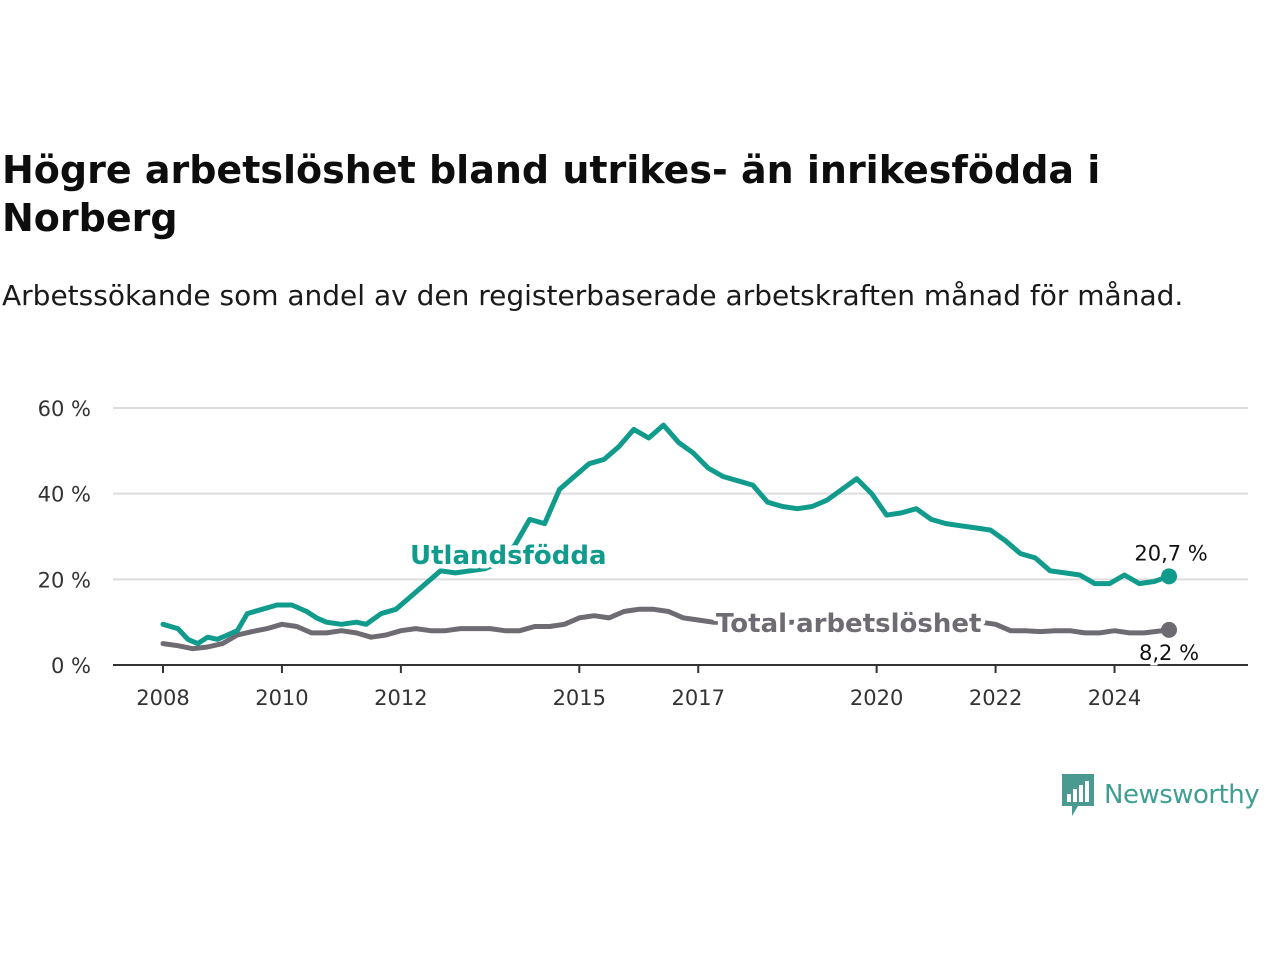 The height and width of the screenshot is (960, 1280). Describe the element at coordinates (666, 629) in the screenshot. I see `total-line` at that location.